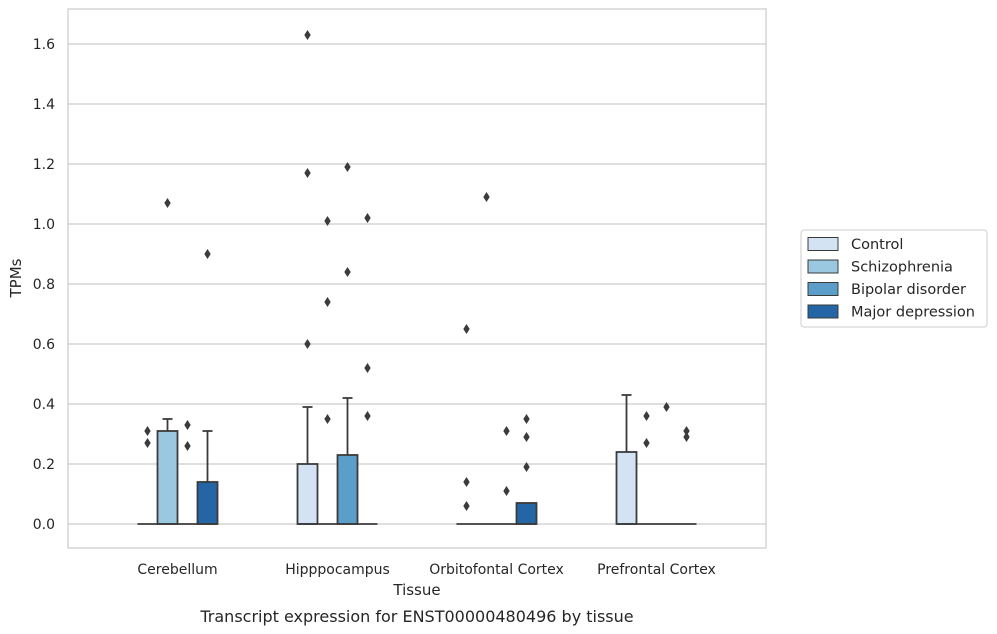  I want to click on x-tick-label: Orbitofontal Cortex, so click(496, 570).